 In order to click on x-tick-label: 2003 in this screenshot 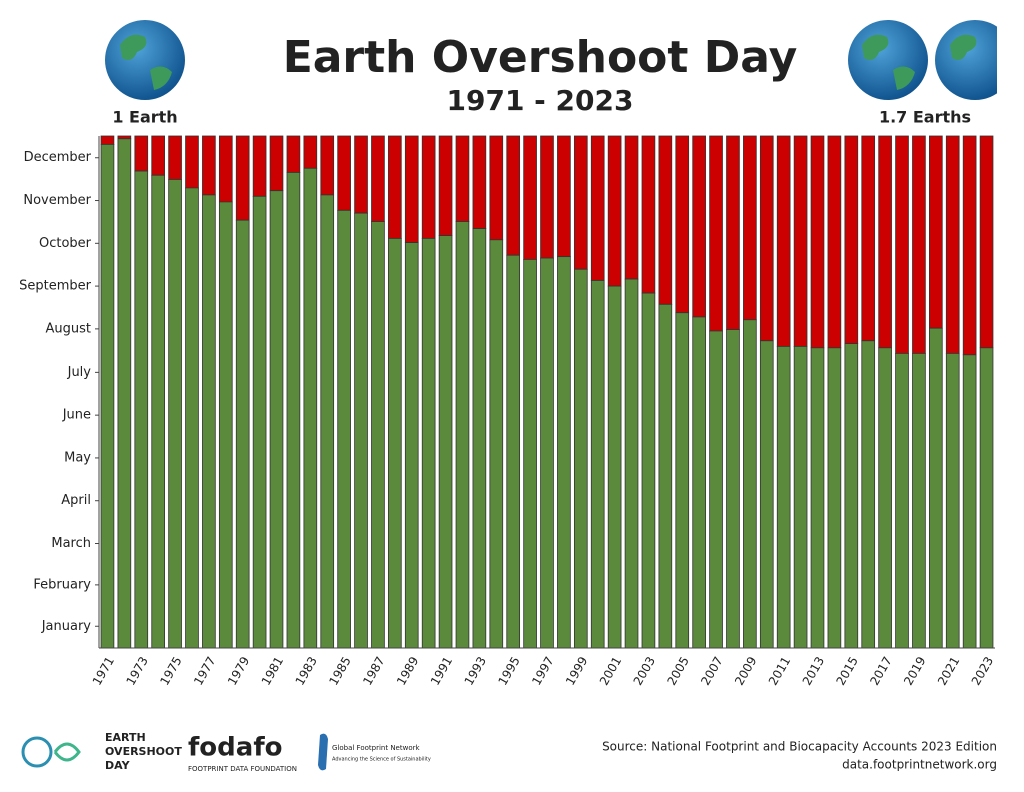, I will do `click(644, 670)`.